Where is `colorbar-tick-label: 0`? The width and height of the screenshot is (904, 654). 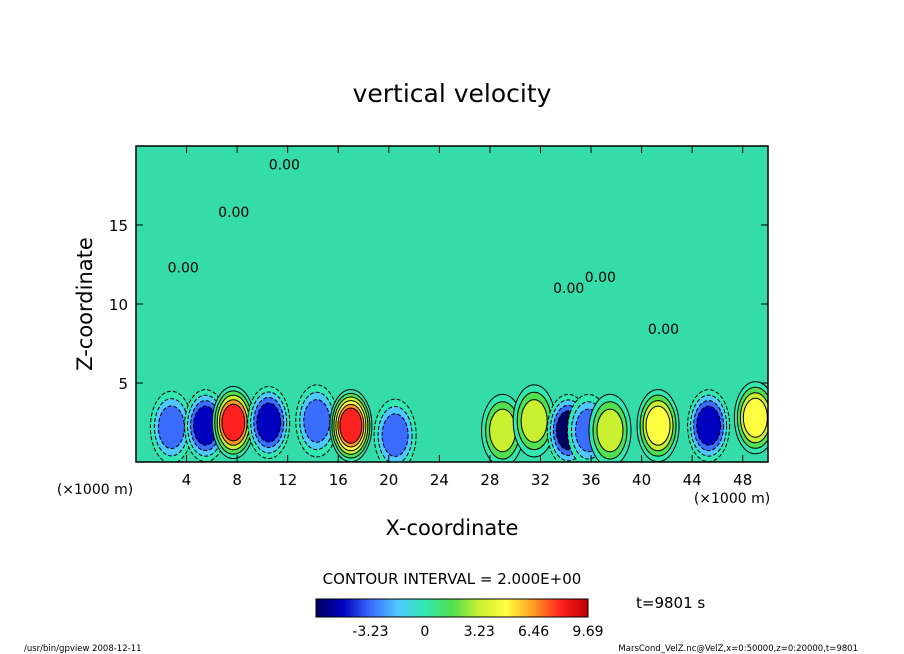 colorbar-tick-label: 0 is located at coordinates (424, 632).